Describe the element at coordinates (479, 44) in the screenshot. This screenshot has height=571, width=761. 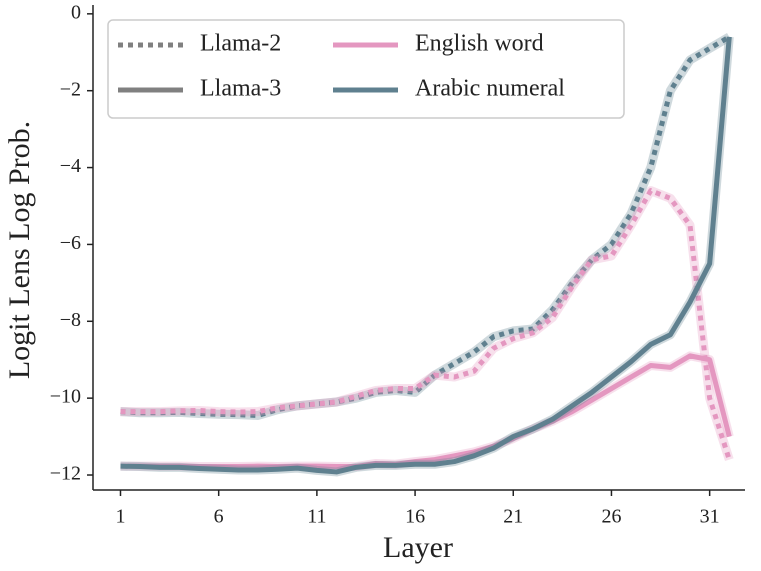
I see `legend-label: English word` at that location.